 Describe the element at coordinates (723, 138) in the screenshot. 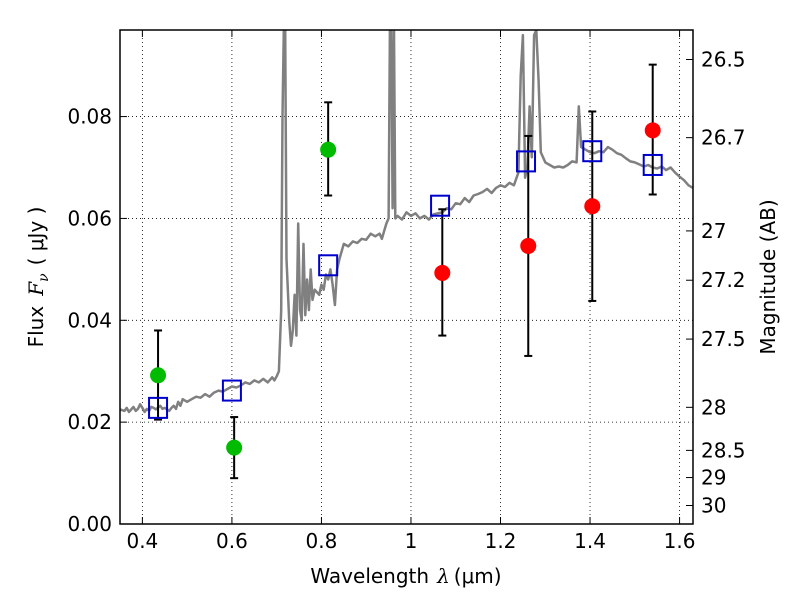

I see `y2-tick-label: 26.7` at that location.